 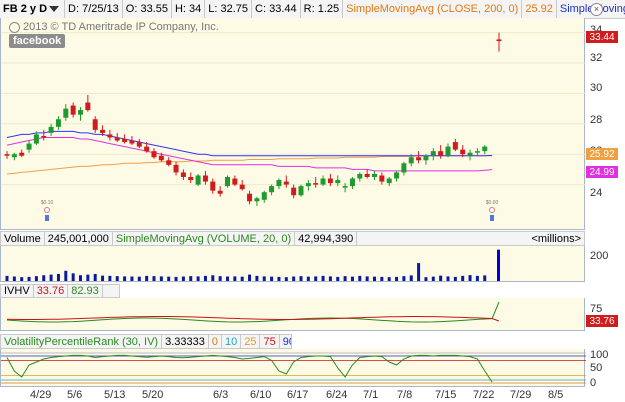 I want to click on sma50-price-box: 24.99, so click(x=602, y=172).